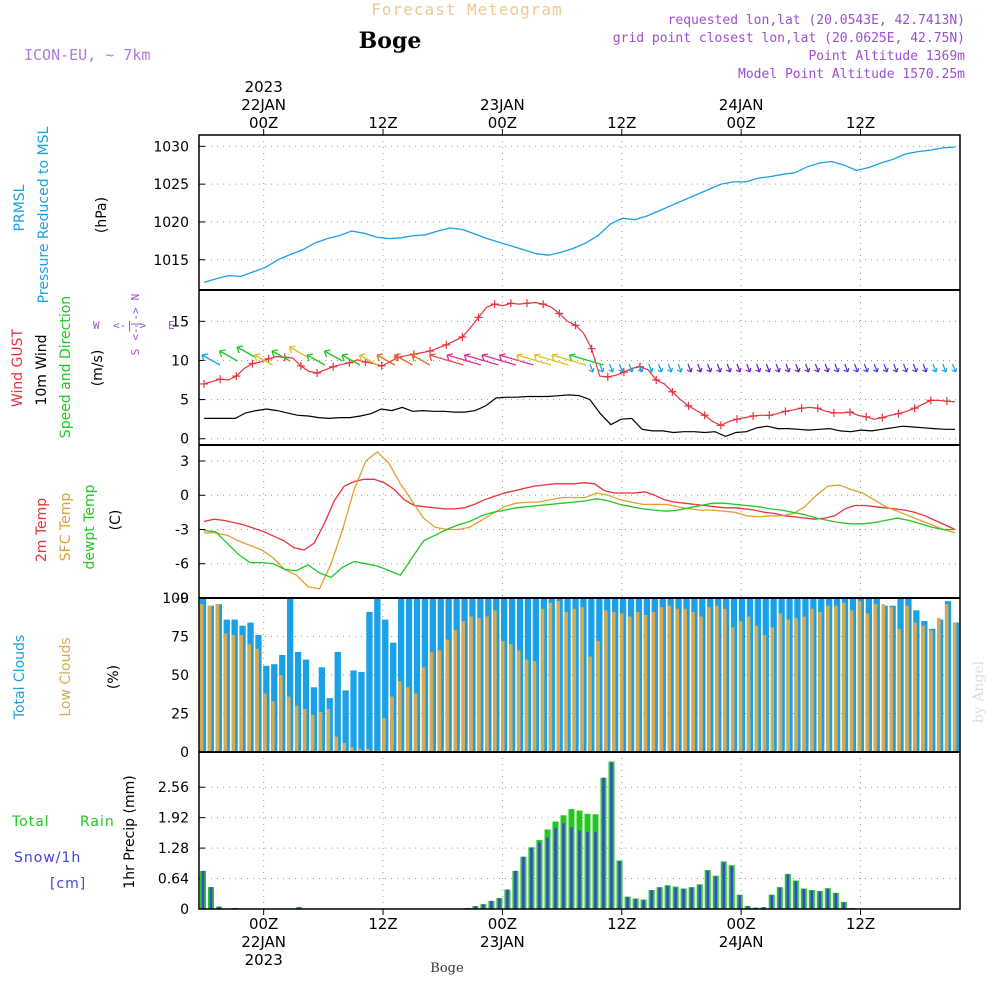 Image resolution: width=1000 pixels, height=1000 pixels. What do you see at coordinates (409, 675) in the screenshot?
I see `total-cloud-bar` at bounding box center [409, 675].